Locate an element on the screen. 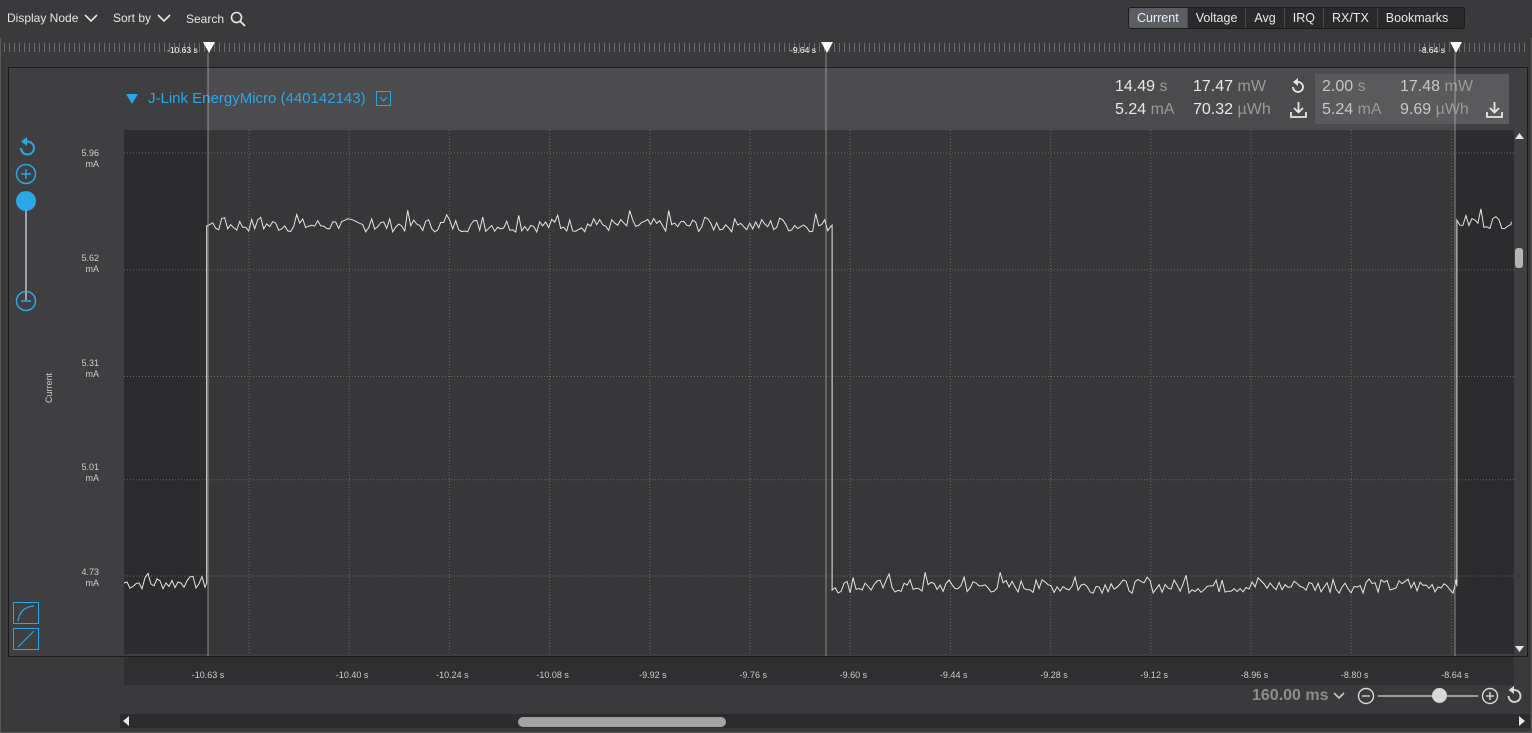  selection-current: 5.24 mA is located at coordinates (1352, 110).